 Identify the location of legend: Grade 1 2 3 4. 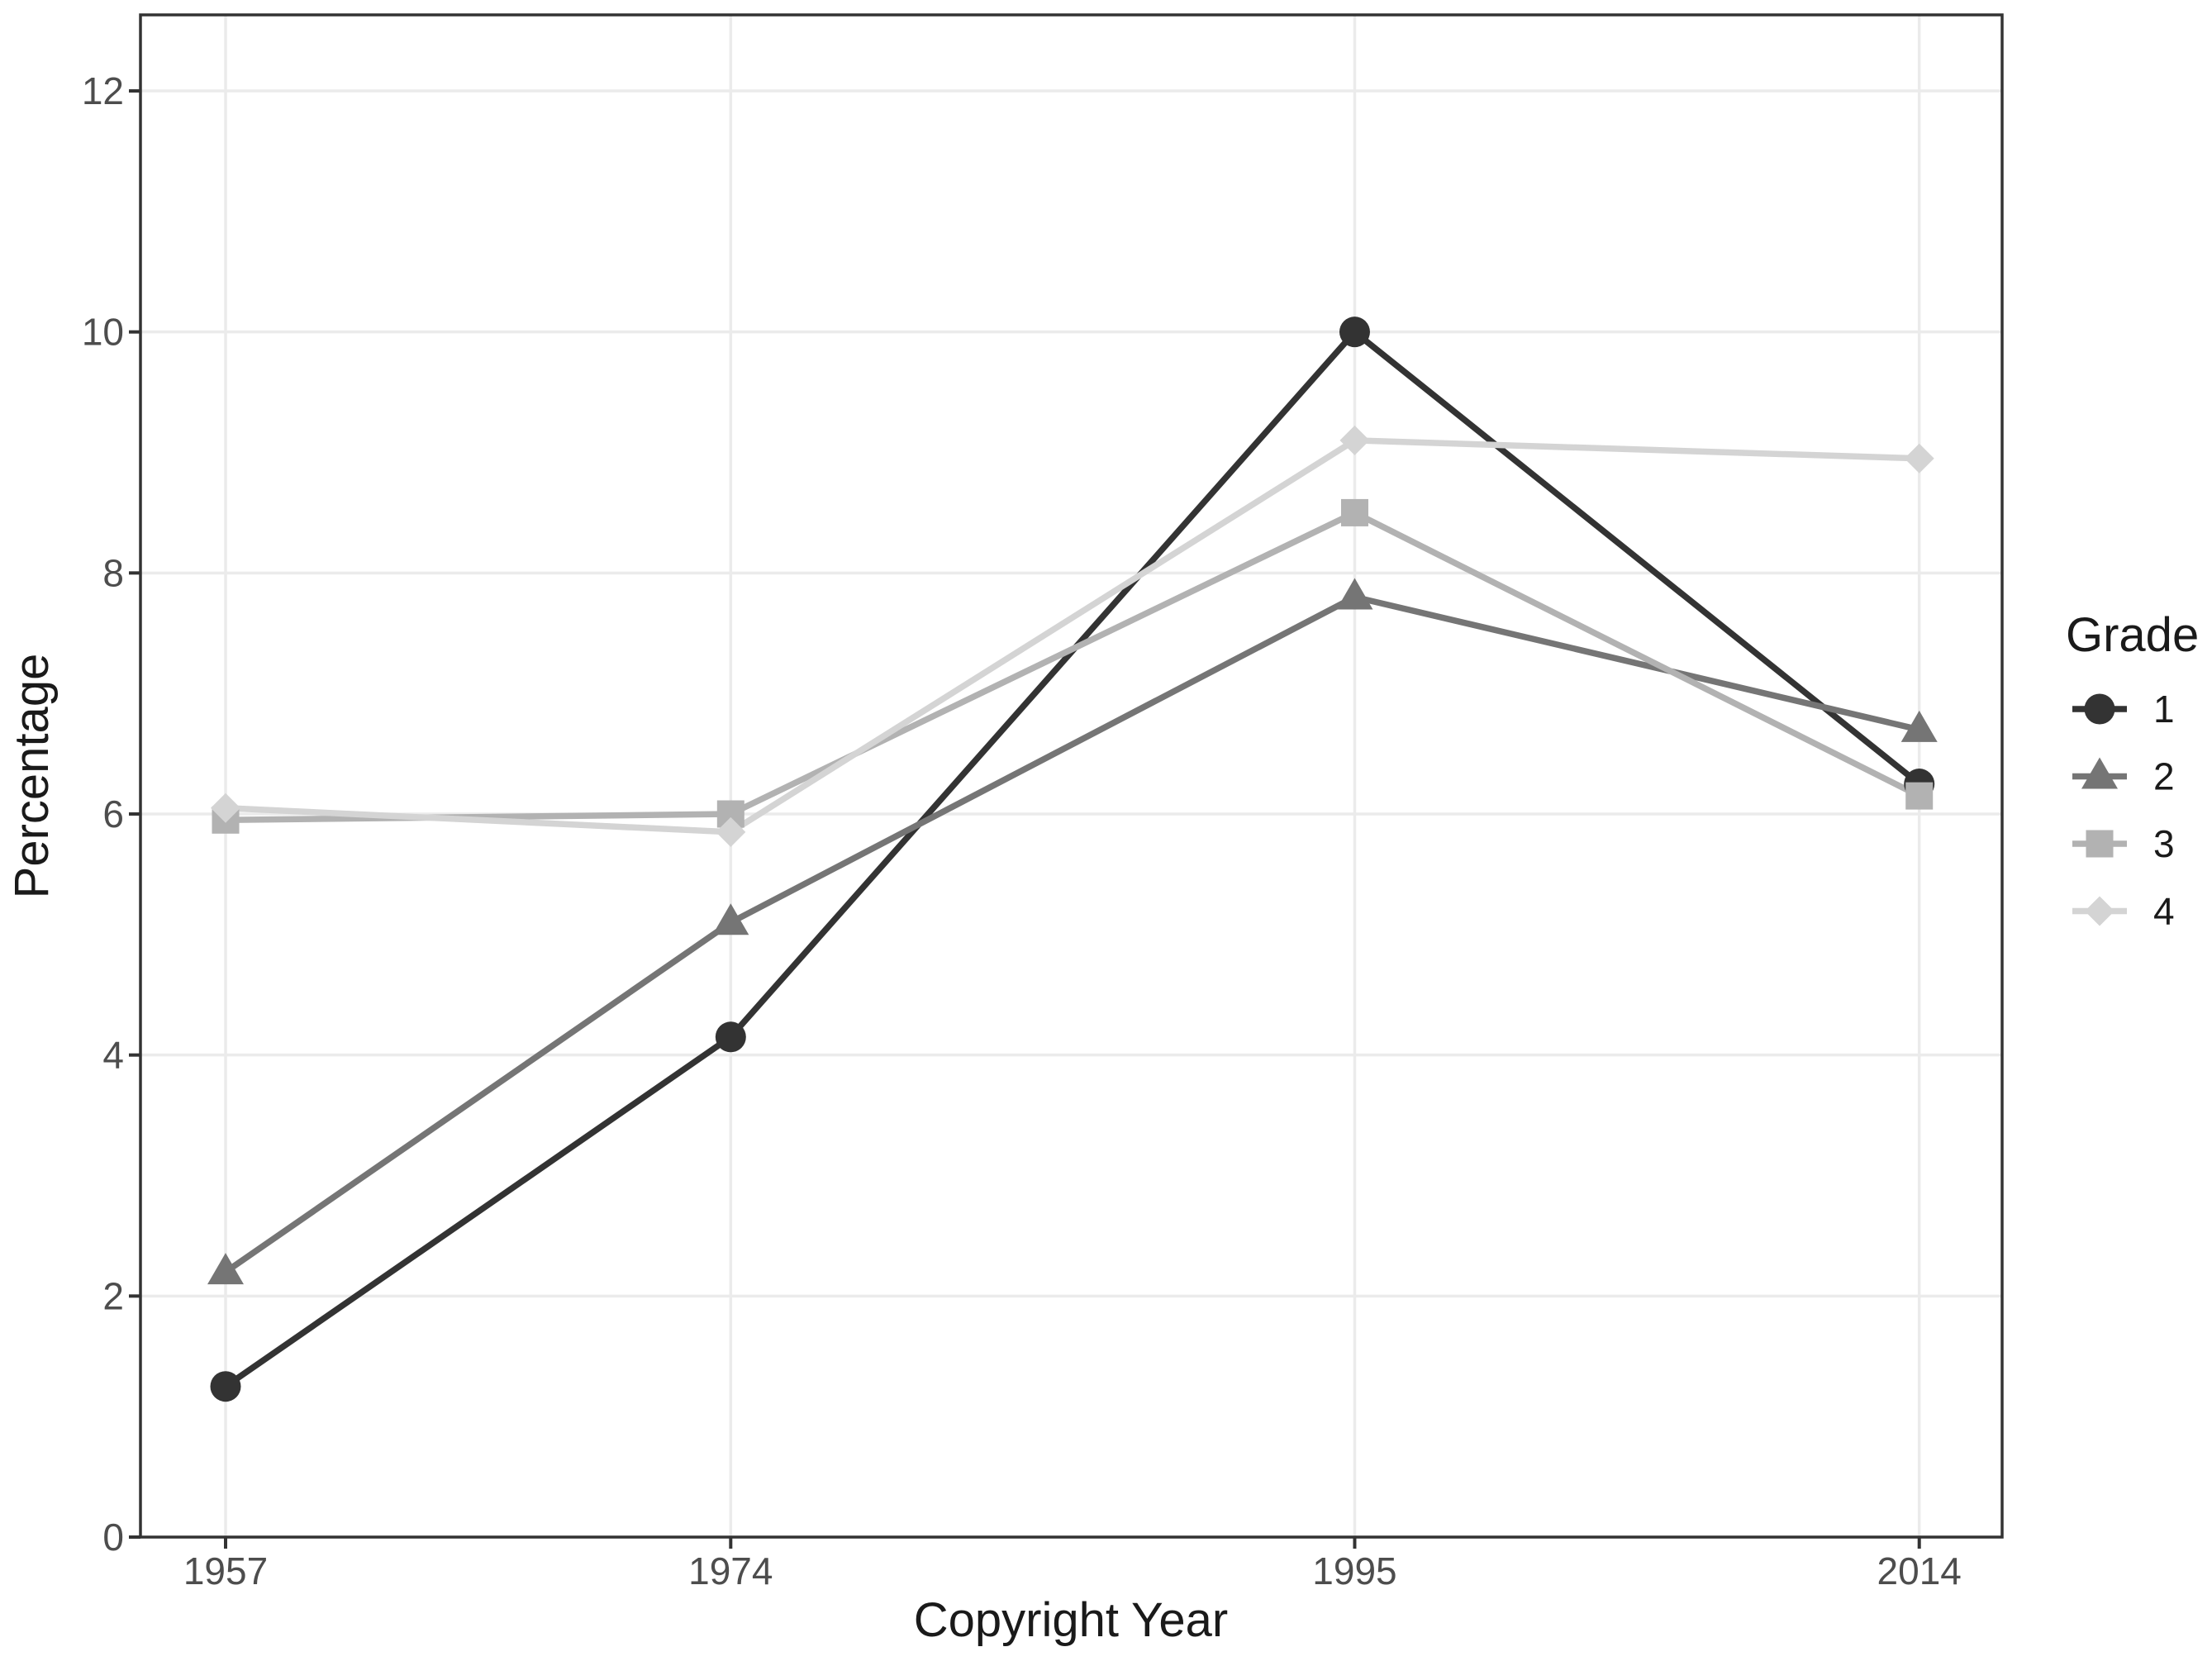
(2132, 770).